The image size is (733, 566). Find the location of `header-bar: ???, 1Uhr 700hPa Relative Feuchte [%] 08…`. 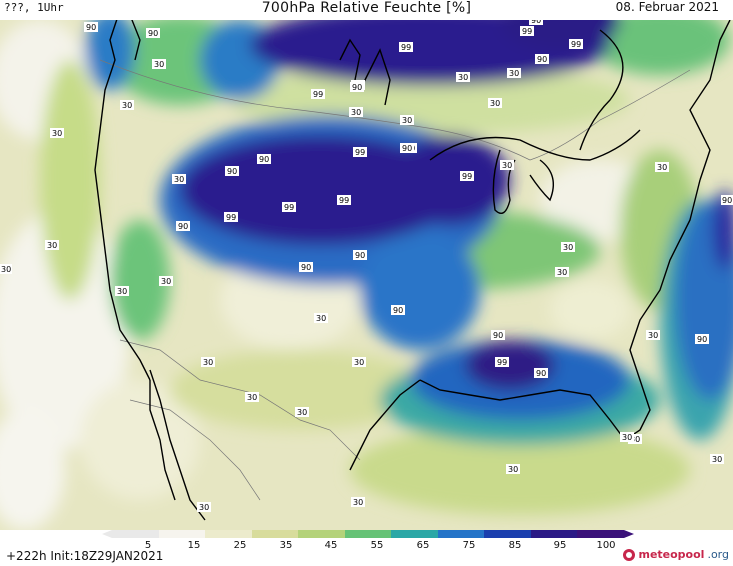

header-bar: ???, 1Uhr 700hPa Relative Feuchte [%] 08… is located at coordinates (366, 10).